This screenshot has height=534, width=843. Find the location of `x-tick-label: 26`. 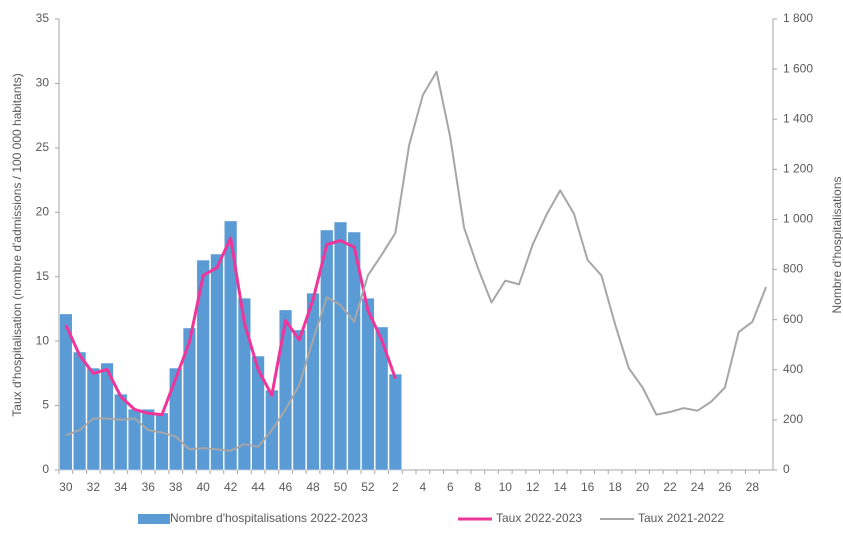

x-tick-label: 26 is located at coordinates (725, 487).